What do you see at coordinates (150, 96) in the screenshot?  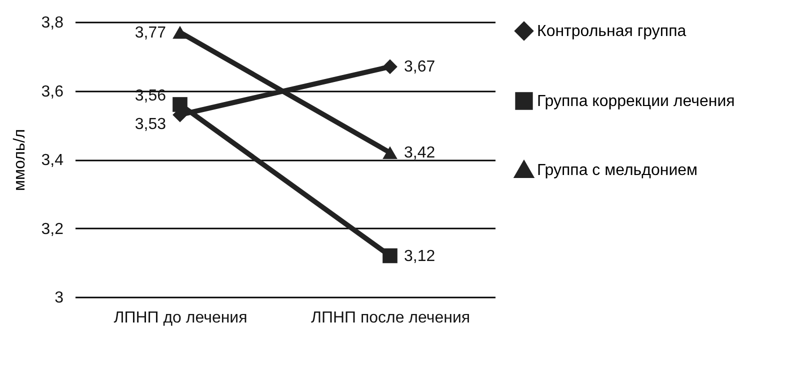 I see `data-label: 3,56` at bounding box center [150, 96].